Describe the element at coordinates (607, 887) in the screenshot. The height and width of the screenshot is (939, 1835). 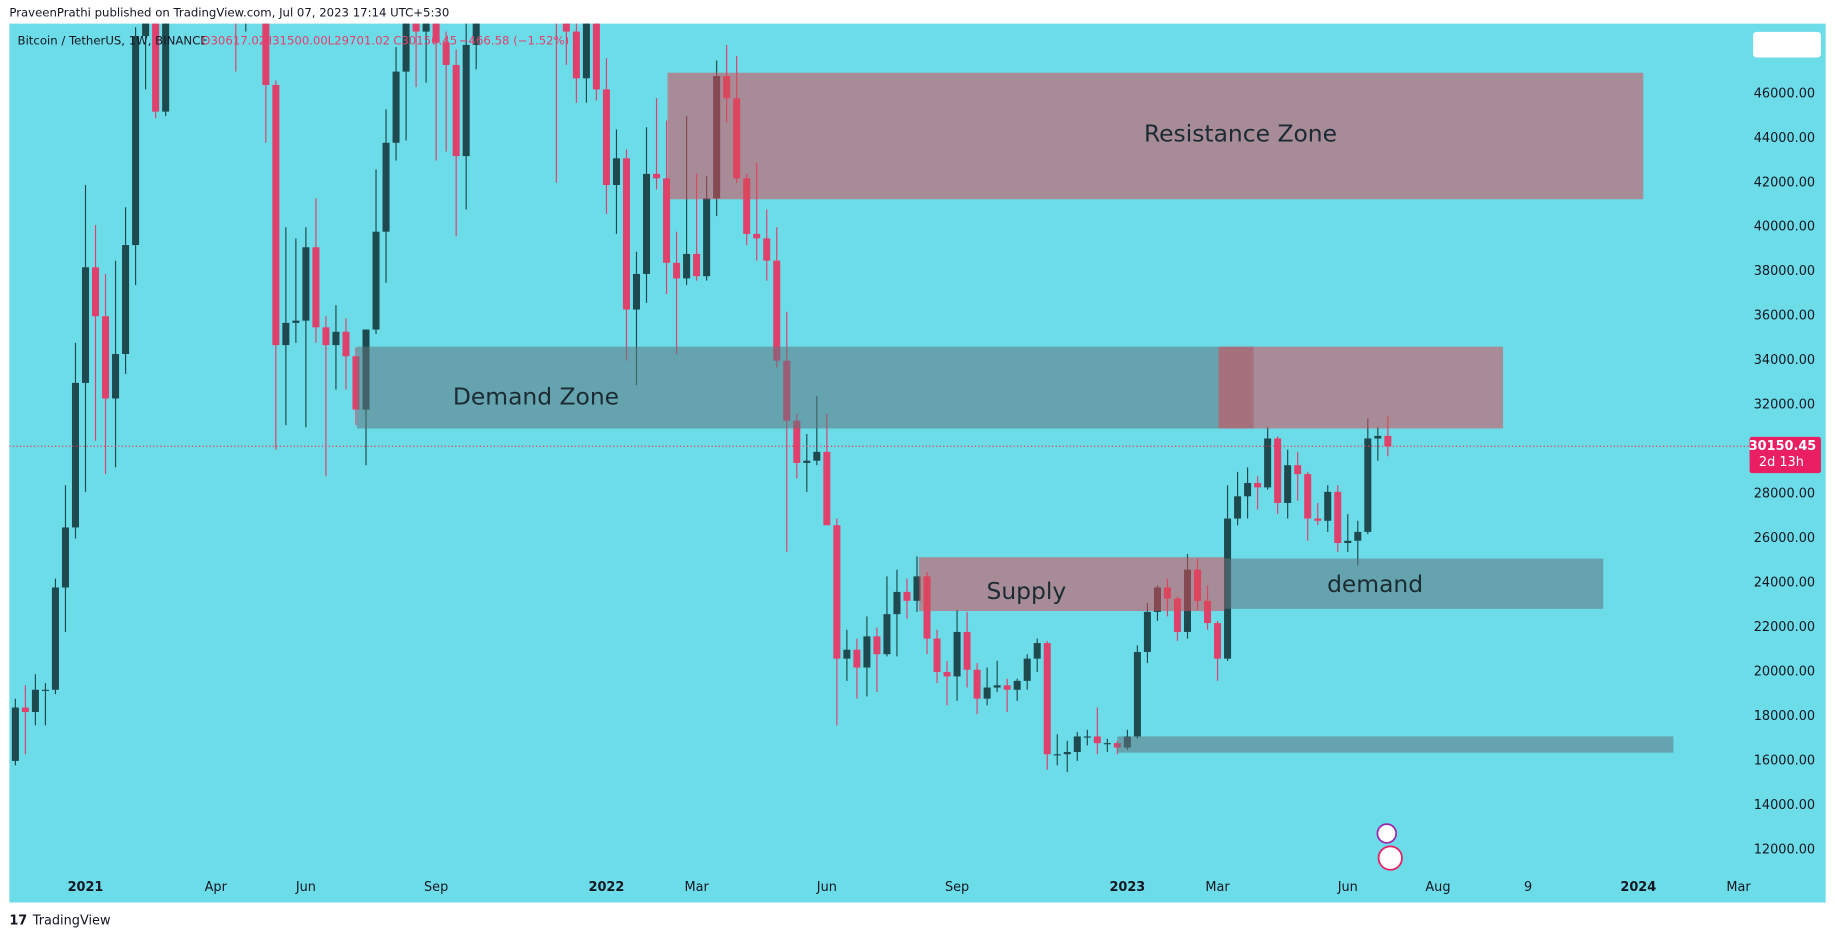
I see `x-tick-label: 2022` at that location.